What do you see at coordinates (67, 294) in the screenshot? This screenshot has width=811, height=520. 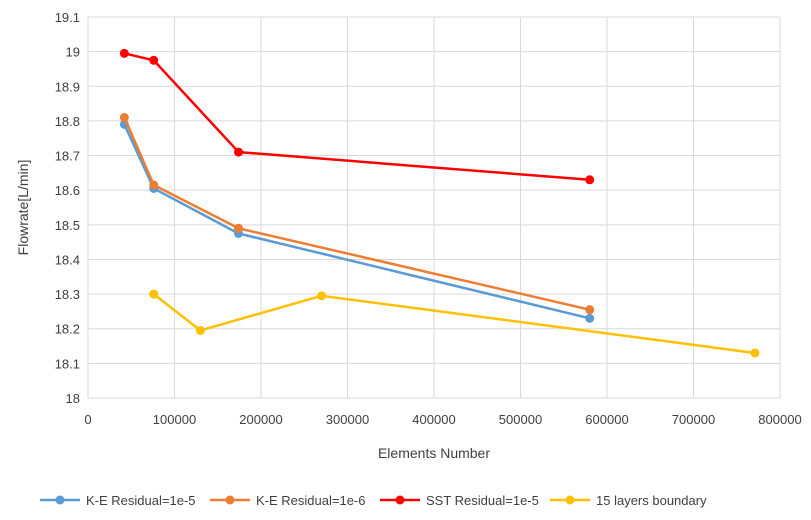 I see `y-tick-label: 18.3` at bounding box center [67, 294].